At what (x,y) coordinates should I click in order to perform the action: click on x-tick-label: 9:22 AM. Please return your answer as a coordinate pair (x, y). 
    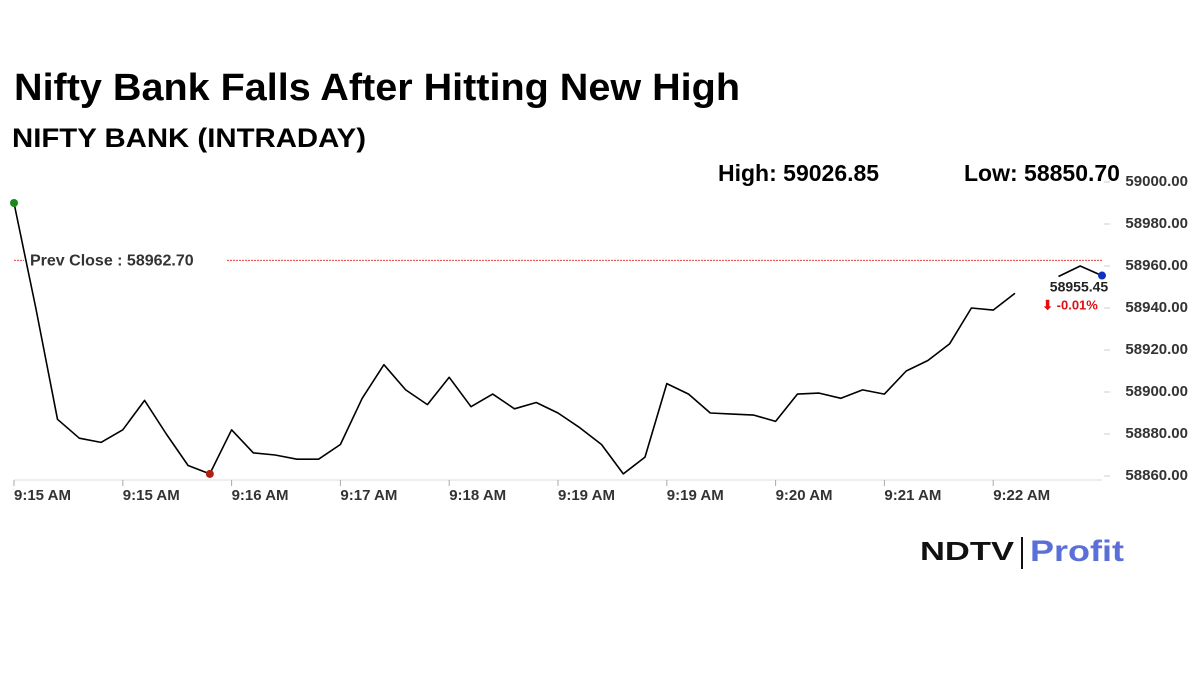
    Looking at the image, I should click on (1021, 495).